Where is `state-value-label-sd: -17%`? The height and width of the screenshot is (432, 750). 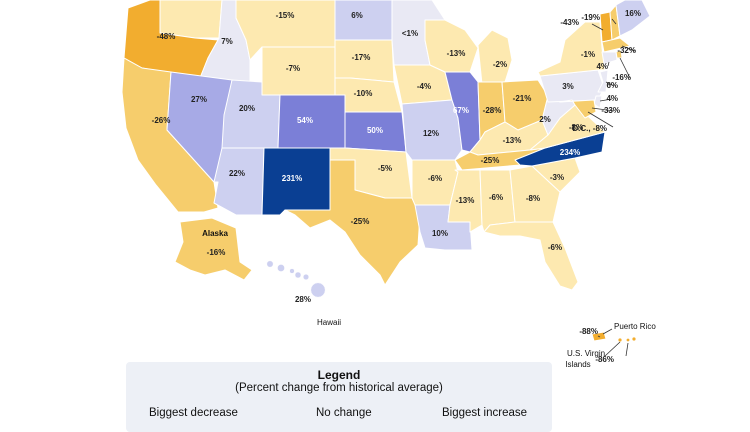 state-value-label-sd: -17% is located at coordinates (361, 57).